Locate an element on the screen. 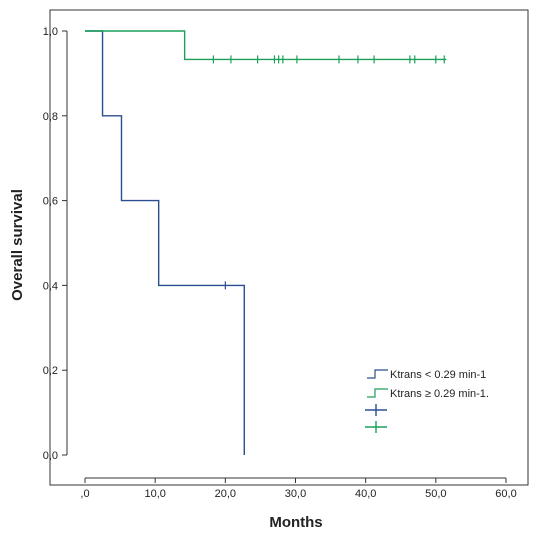 The height and width of the screenshot is (533, 538). y-tick-label: 0,0 is located at coordinates (50, 456).